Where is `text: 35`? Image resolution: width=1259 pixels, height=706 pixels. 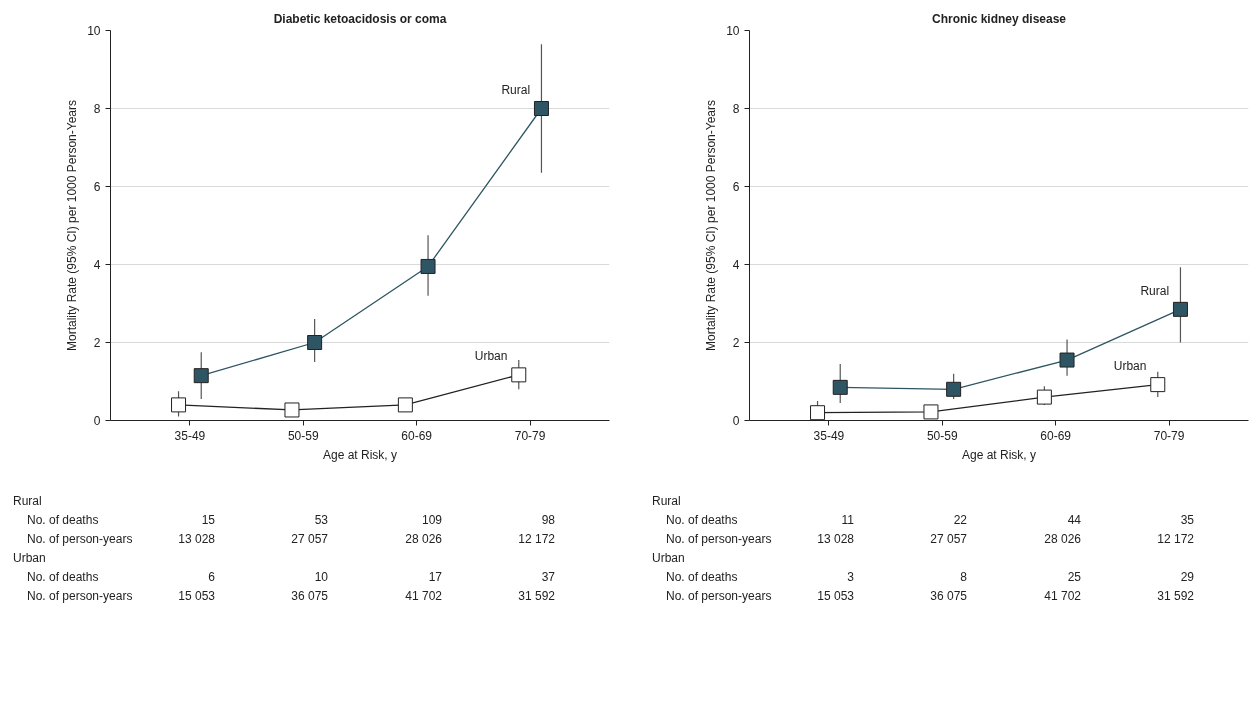
text: 35 is located at coordinates (1187, 520).